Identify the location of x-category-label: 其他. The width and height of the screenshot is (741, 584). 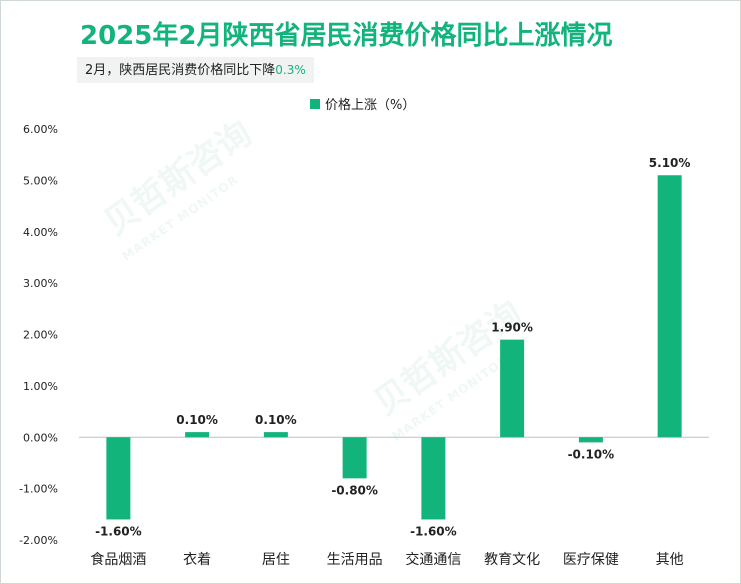
(670, 560).